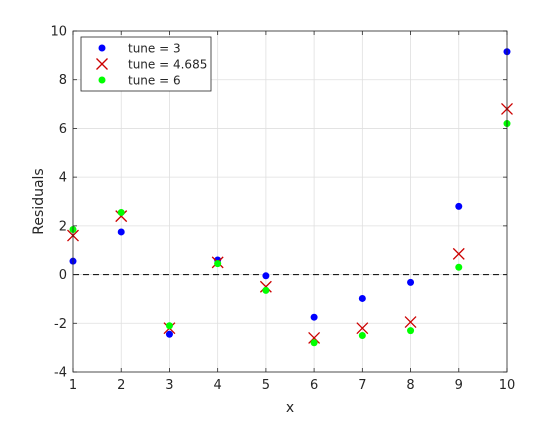 Image resolution: width=560 pixels, height=424 pixels. Describe the element at coordinates (60, 373) in the screenshot. I see `y-tick-label: -4` at that location.